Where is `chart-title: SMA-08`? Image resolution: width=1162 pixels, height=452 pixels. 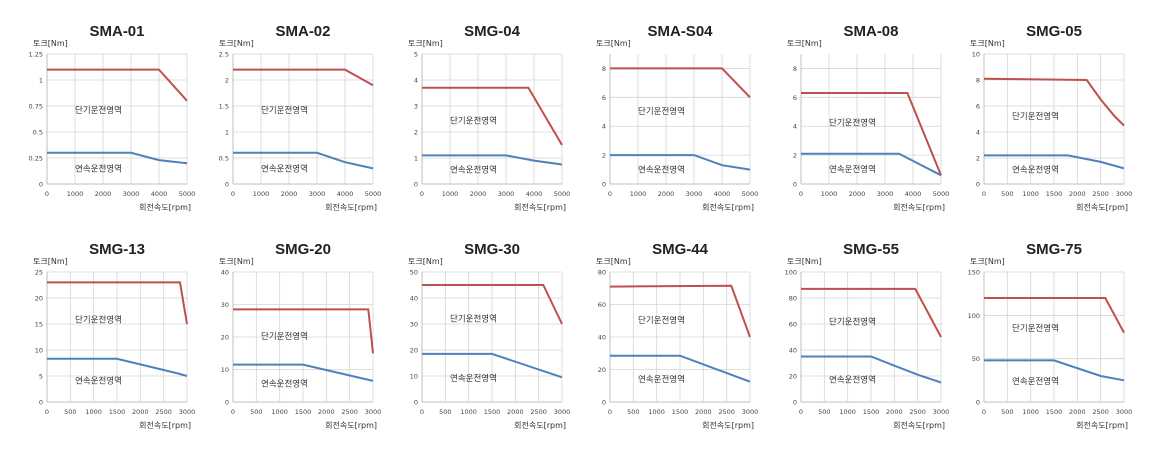 chart-title: SMA-08 is located at coordinates (870, 31).